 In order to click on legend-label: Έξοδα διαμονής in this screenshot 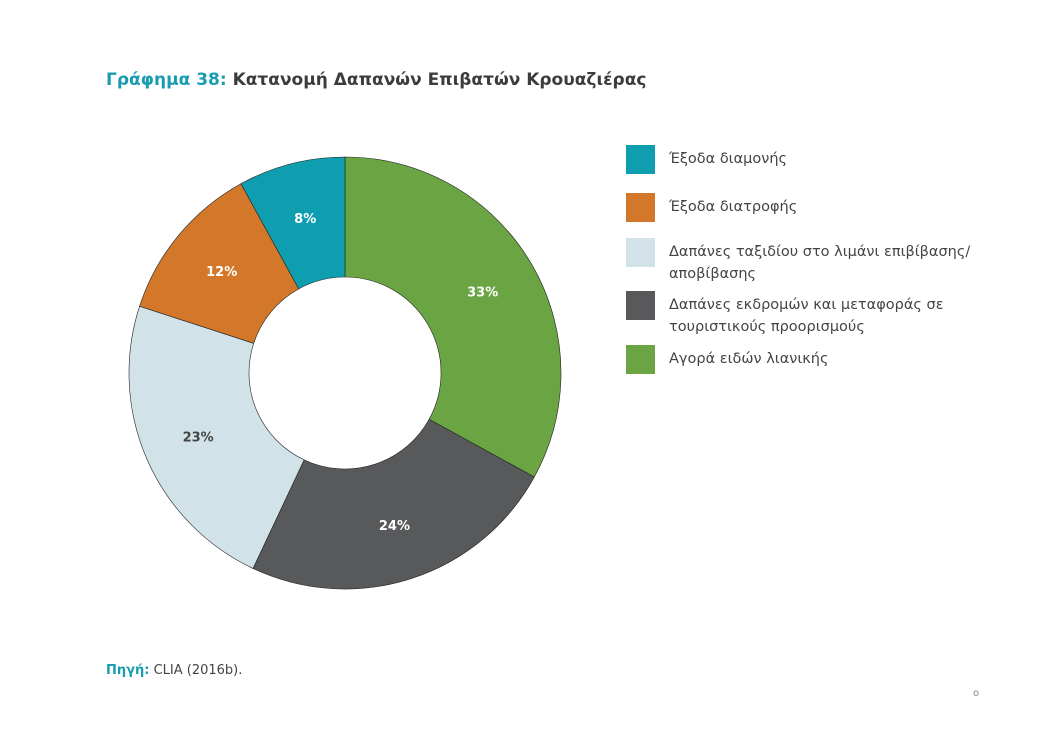, I will do `click(728, 159)`.